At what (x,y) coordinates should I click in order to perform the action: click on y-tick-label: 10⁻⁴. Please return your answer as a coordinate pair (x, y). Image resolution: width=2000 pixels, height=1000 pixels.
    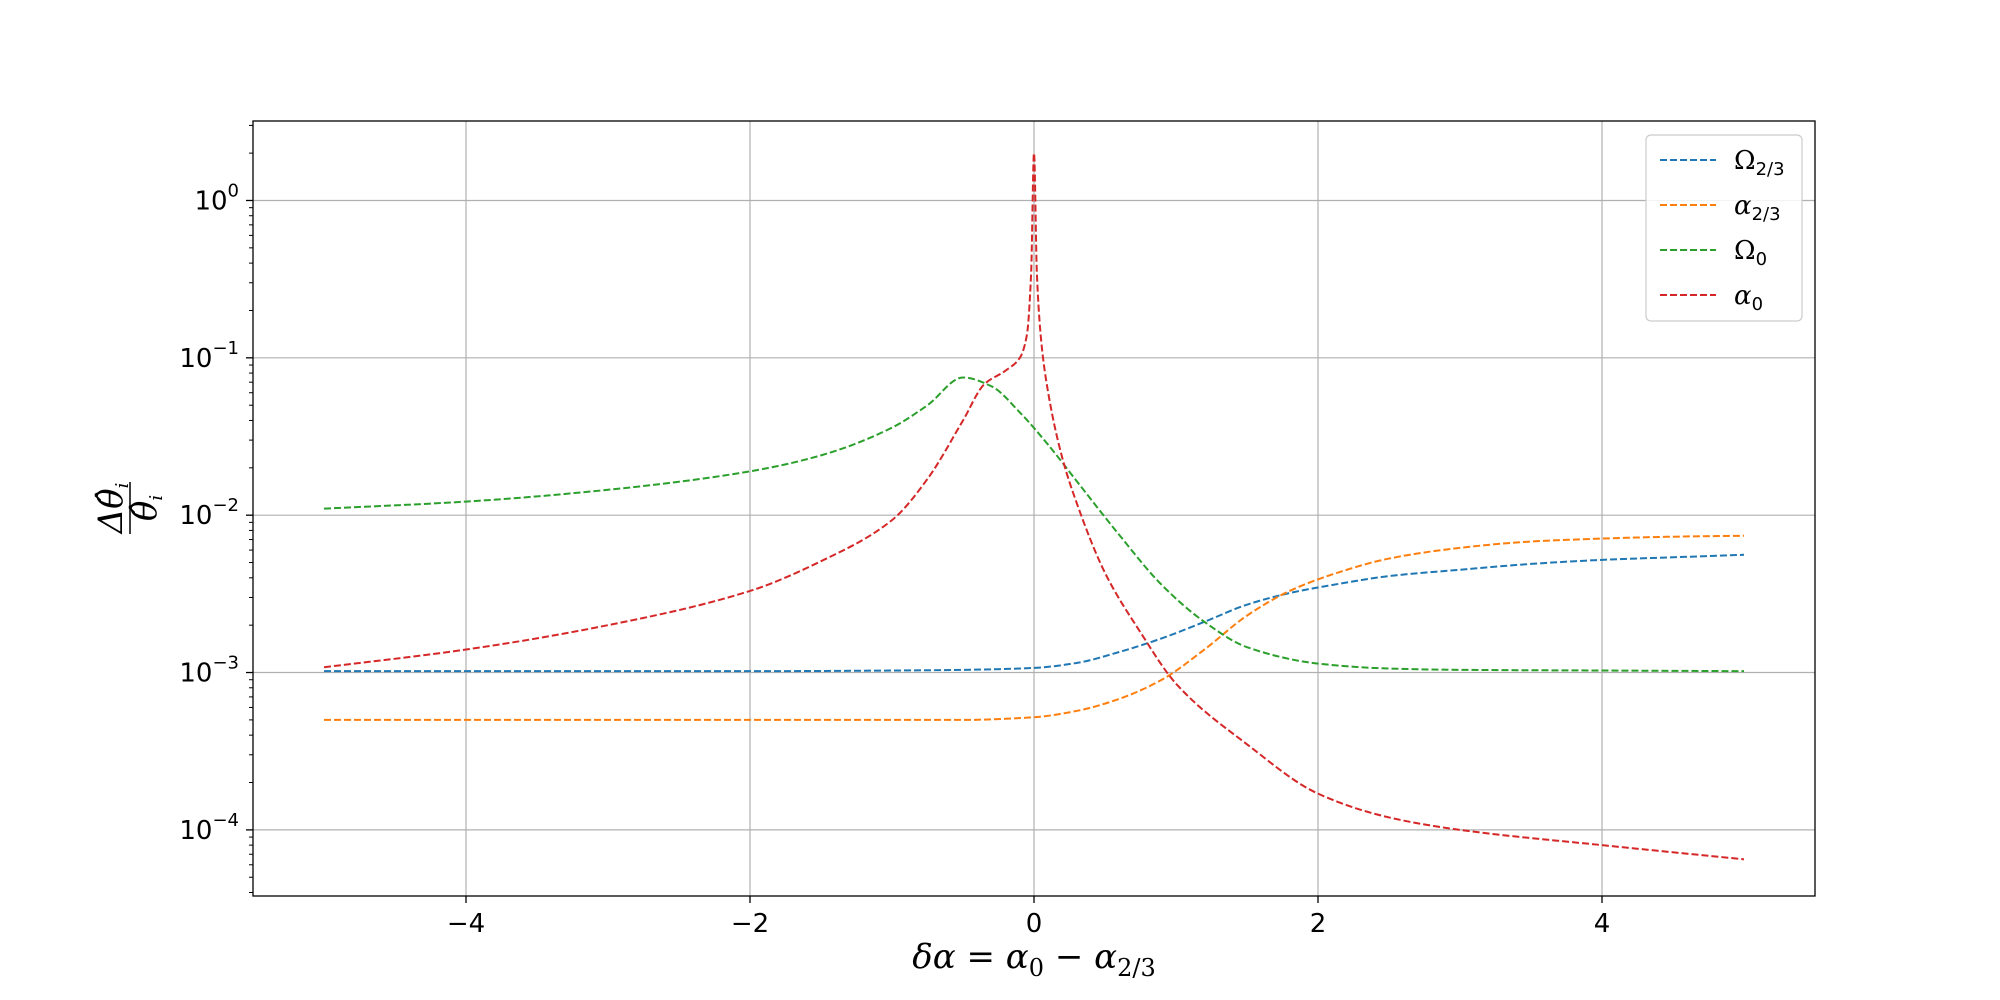
    Looking at the image, I should click on (209, 828).